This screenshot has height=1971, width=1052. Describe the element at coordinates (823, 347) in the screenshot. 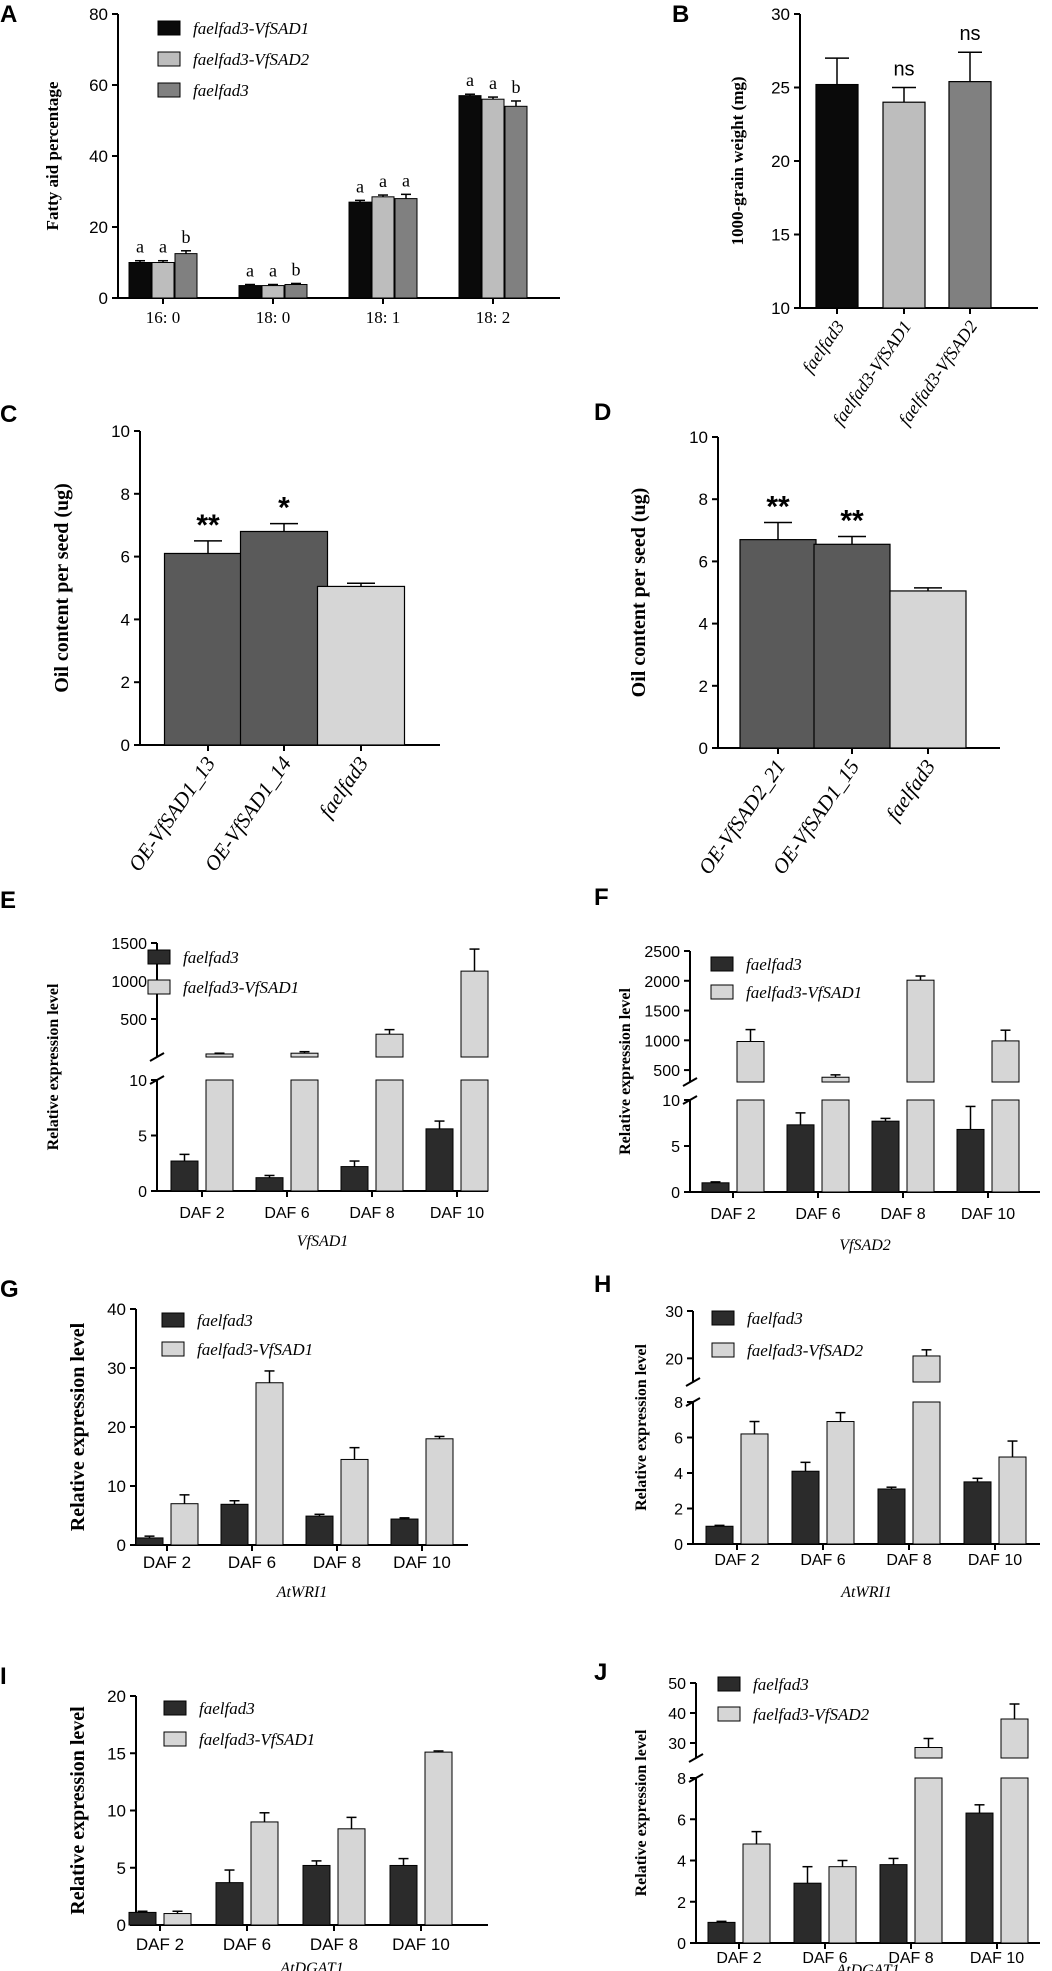

I see `x-tick-label: faelfad3` at that location.